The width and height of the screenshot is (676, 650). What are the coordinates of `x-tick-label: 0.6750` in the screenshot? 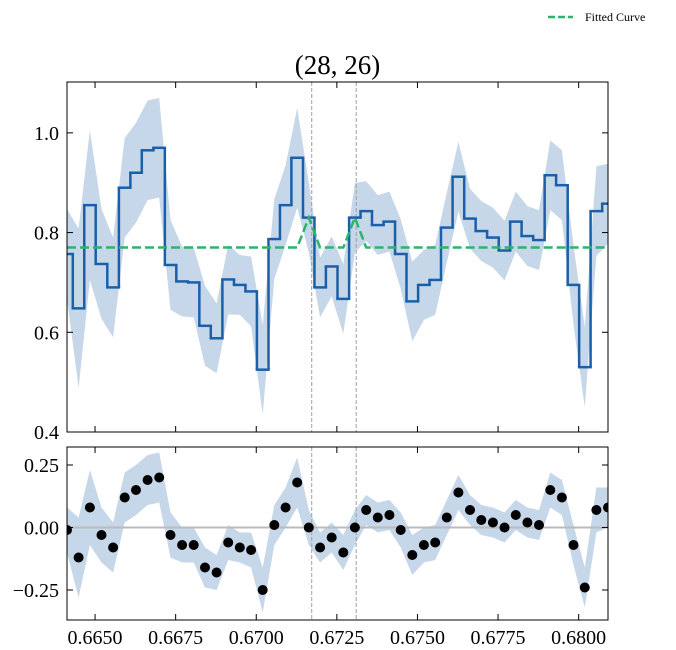 It's located at (417, 638).